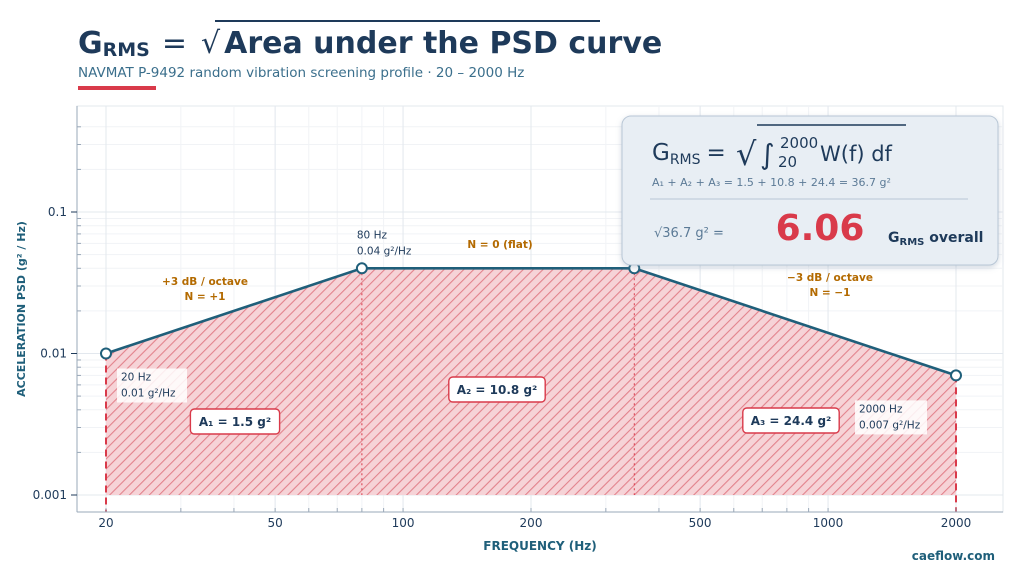  What do you see at coordinates (820, 228) in the screenshot?
I see `result-value: 6.06` at bounding box center [820, 228].